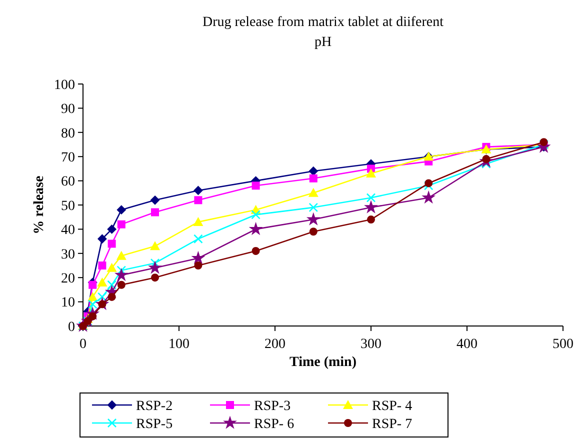 The width and height of the screenshot is (579, 448). What do you see at coordinates (68, 182) in the screenshot?
I see `y-tick-label: 60` at bounding box center [68, 182].